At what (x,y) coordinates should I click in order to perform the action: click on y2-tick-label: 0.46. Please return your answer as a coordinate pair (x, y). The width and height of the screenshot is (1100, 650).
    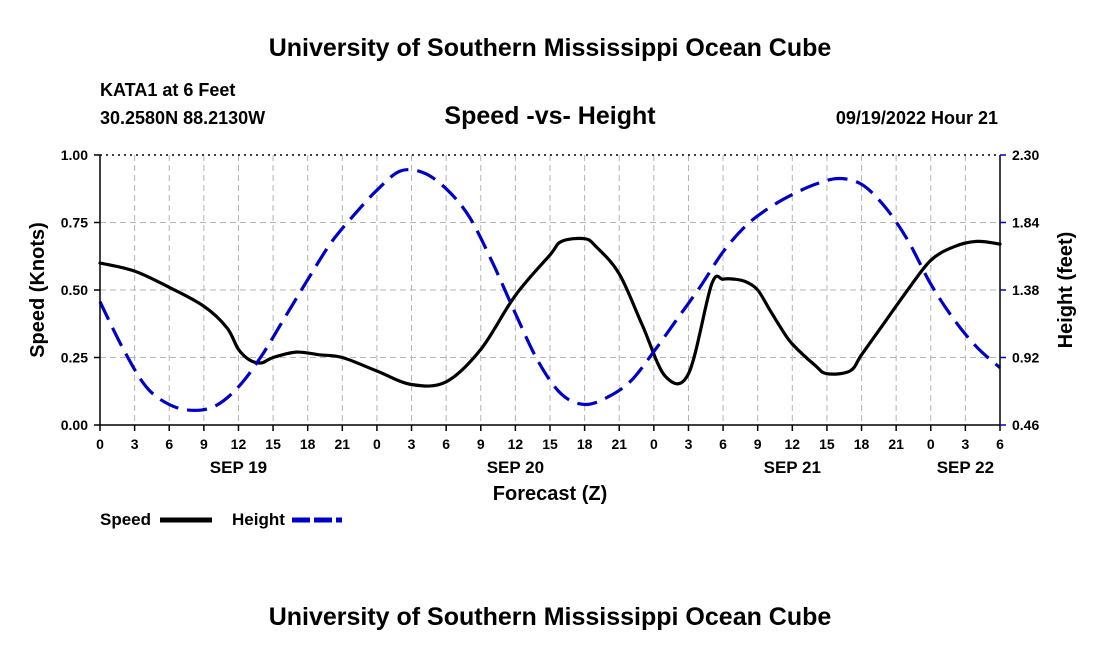
    Looking at the image, I should click on (1025, 425).